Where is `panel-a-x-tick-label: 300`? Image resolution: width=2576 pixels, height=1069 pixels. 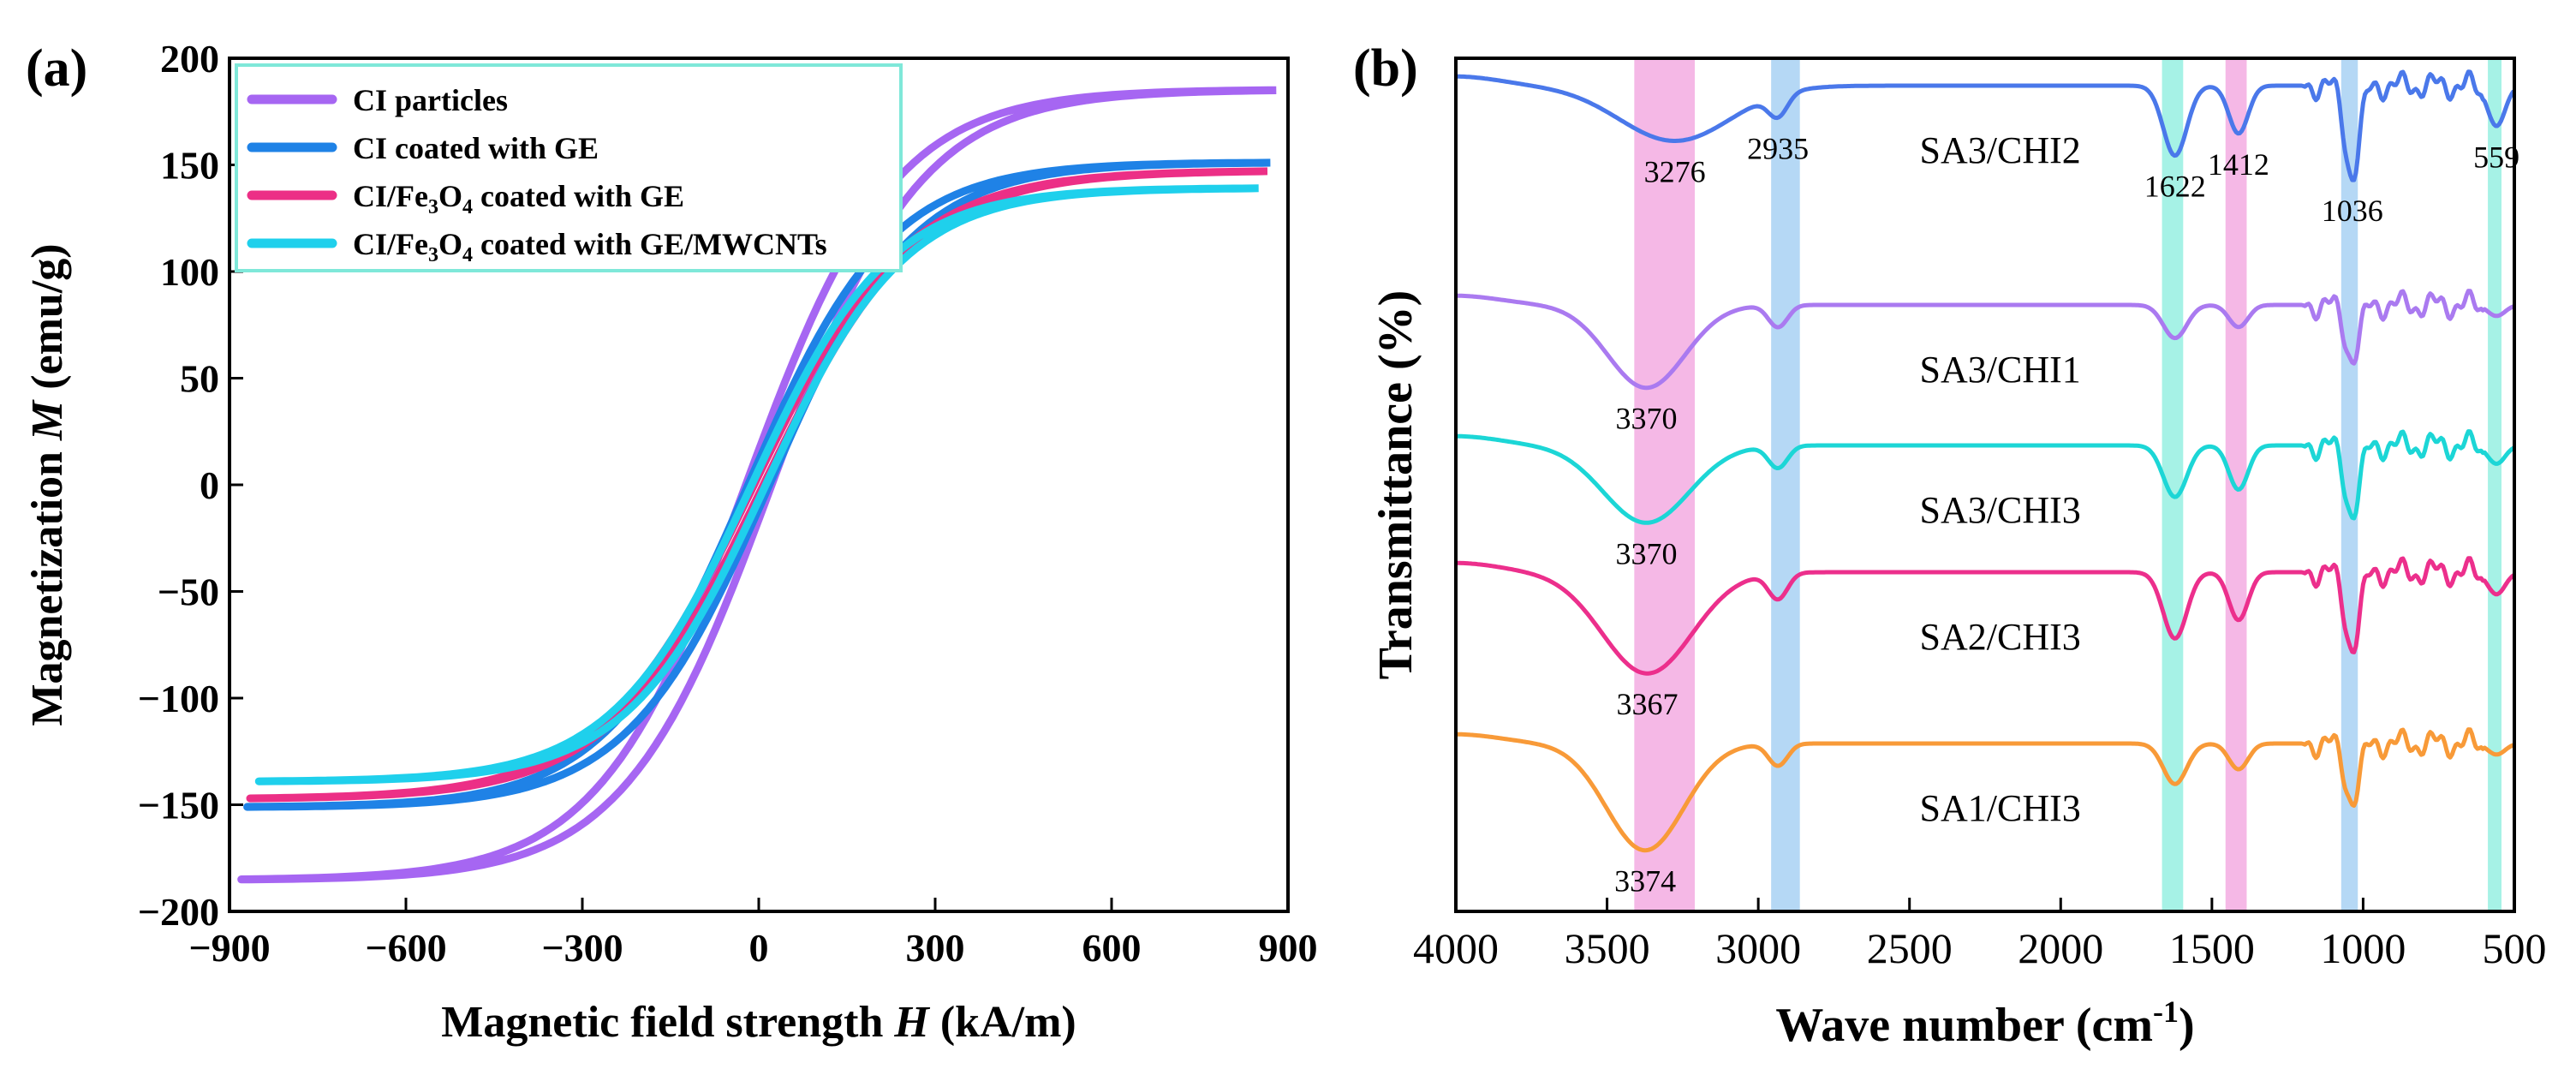 panel-a-x-tick-label: 300 is located at coordinates (935, 948).